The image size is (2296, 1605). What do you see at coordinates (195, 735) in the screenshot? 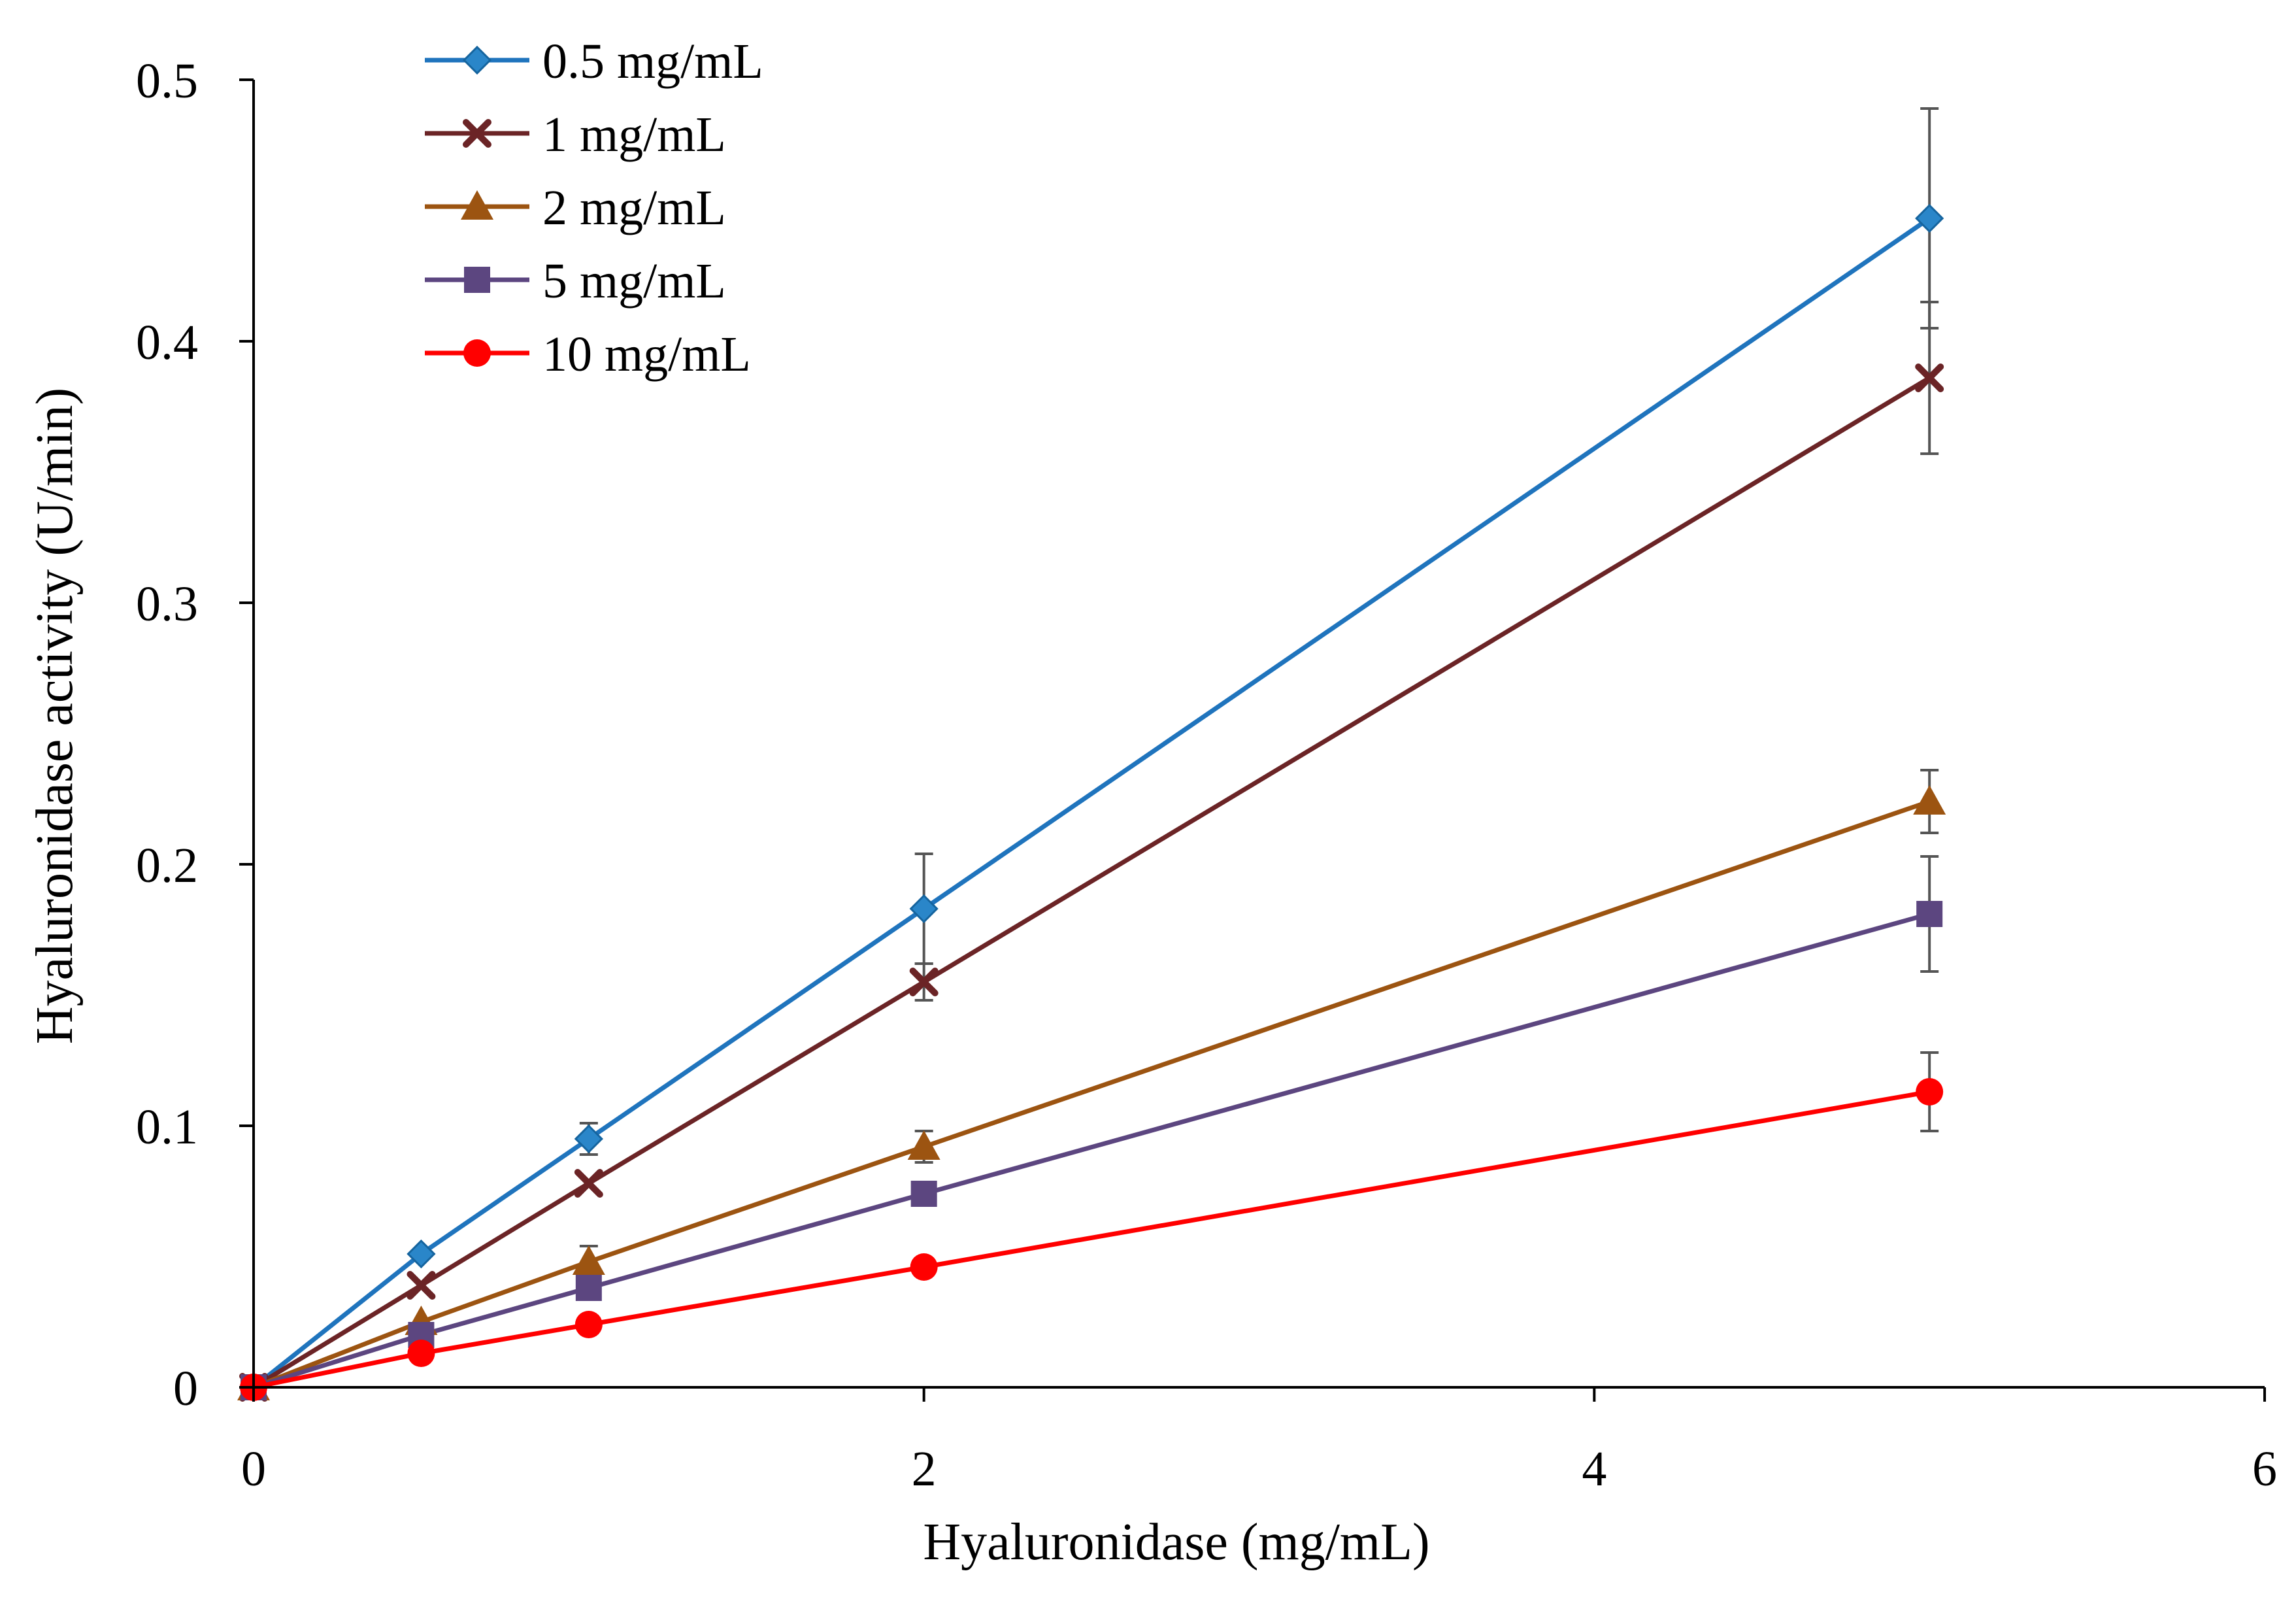
I see `y-axis-ticks: 0 0.1 0.2 0.3 0.4 0.5` at bounding box center [195, 735].